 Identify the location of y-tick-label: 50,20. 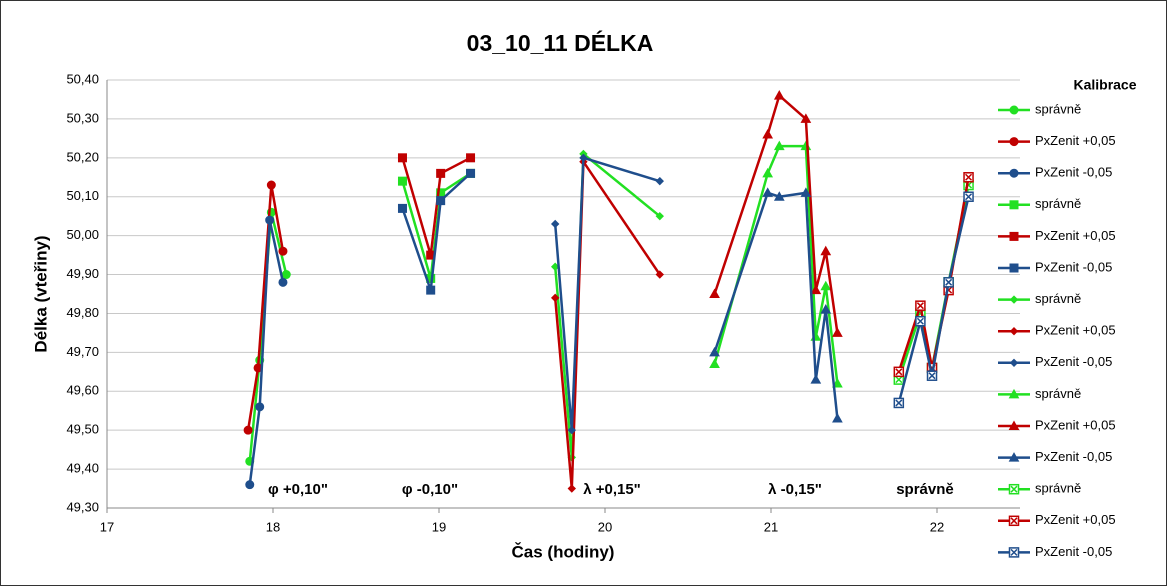
(82, 156).